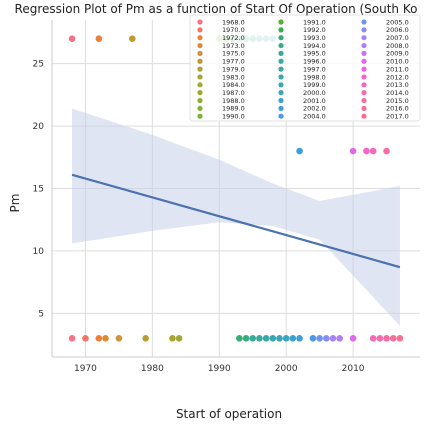 This screenshot has height=432, width=432. What do you see at coordinates (233, 117) in the screenshot?
I see `legend-label: 1990.0` at bounding box center [233, 117].